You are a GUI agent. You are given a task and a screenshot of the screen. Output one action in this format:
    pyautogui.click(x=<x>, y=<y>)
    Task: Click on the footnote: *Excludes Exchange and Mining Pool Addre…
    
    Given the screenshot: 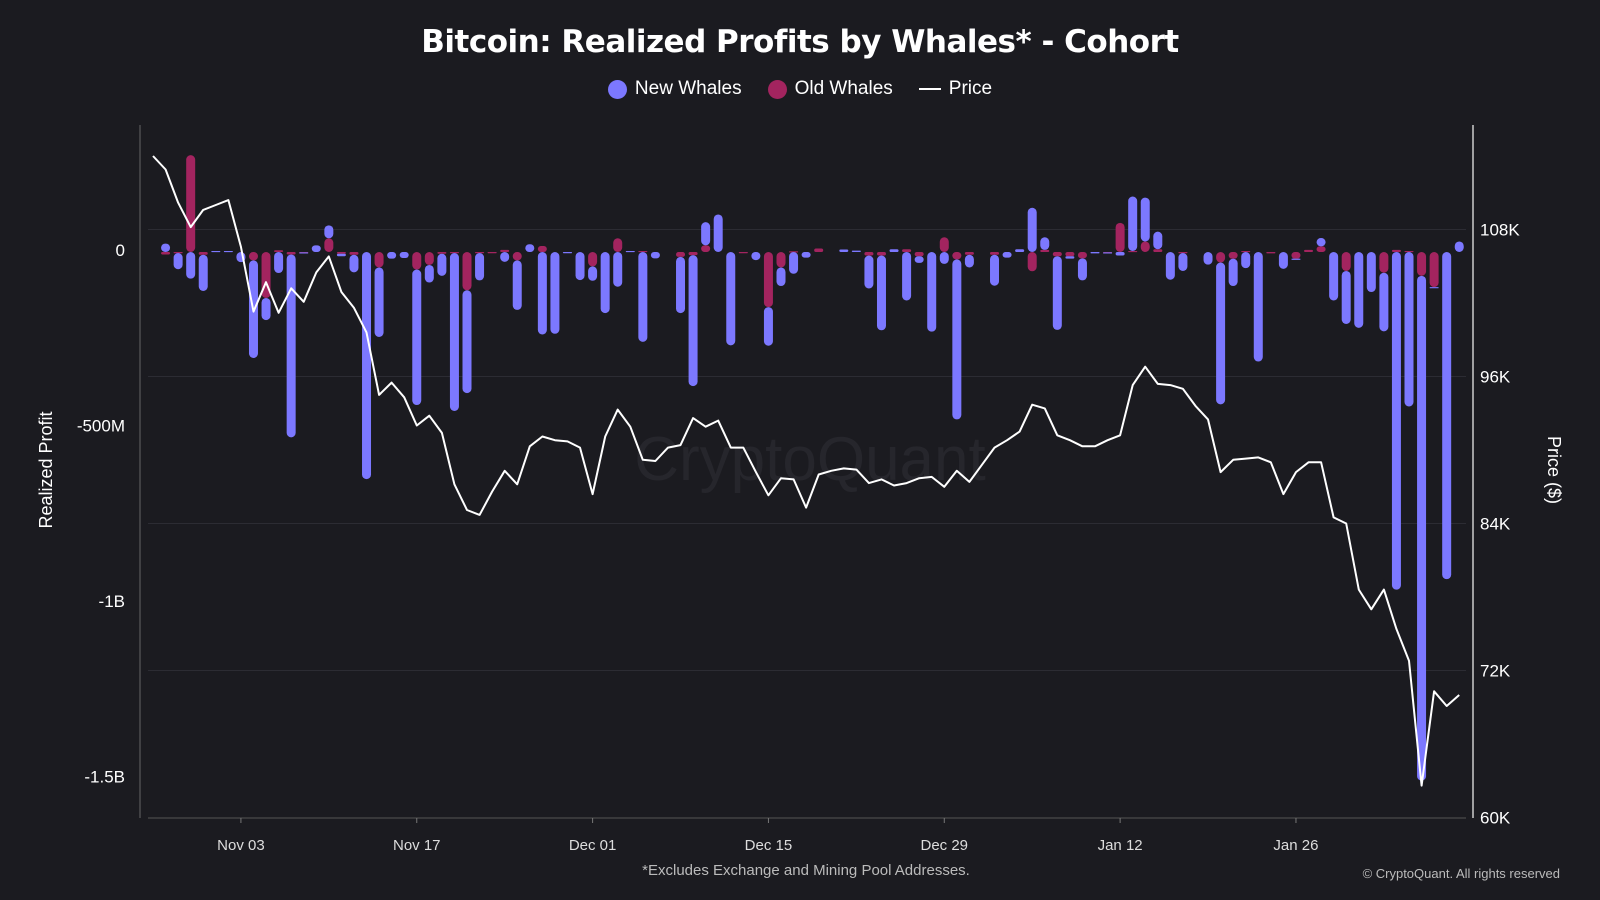 What is the action you would take?
    pyautogui.click(x=806, y=870)
    